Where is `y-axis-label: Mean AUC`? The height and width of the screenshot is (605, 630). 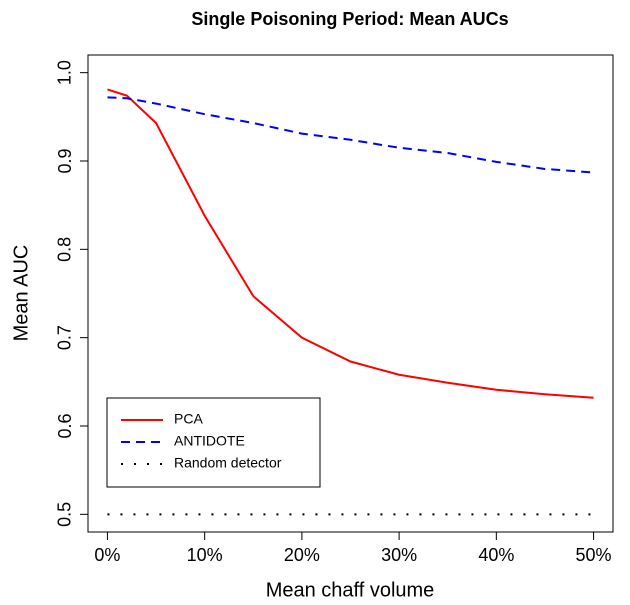 y-axis-label: Mean AUC is located at coordinates (21, 293).